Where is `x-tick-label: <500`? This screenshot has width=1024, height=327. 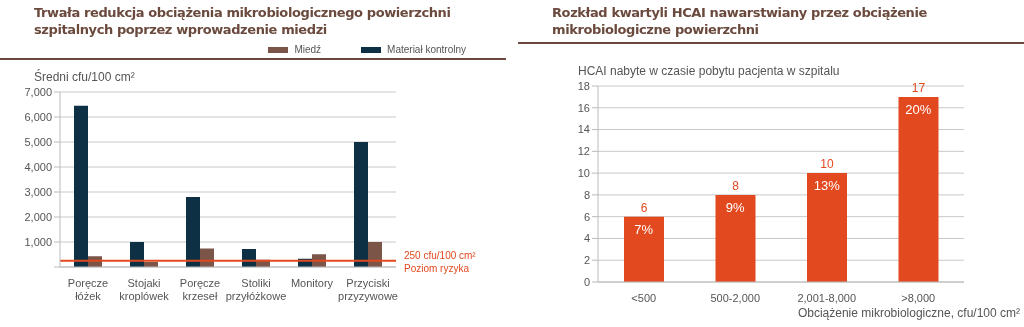 x-tick-label: <500 is located at coordinates (644, 298).